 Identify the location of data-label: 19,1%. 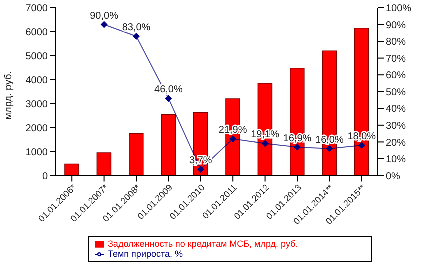
(265, 135).